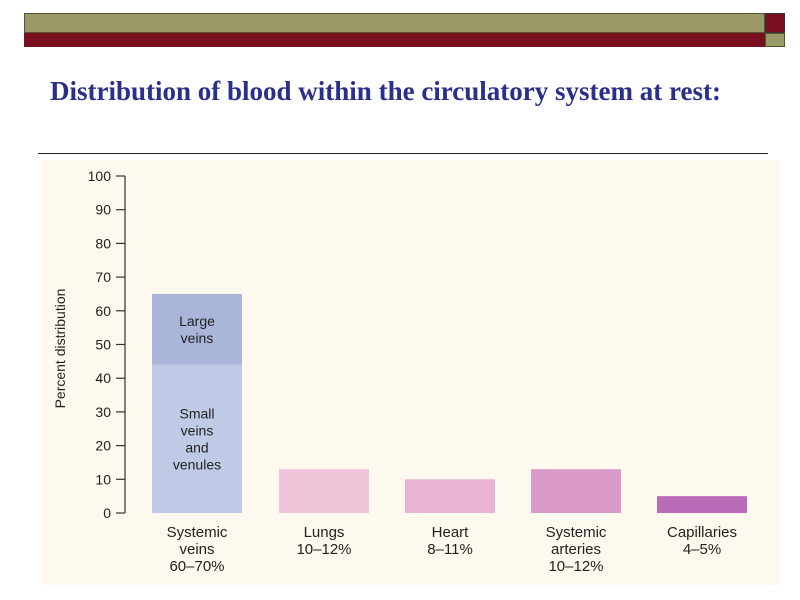 This screenshot has width=800, height=600. What do you see at coordinates (196, 549) in the screenshot?
I see `category-label: veins` at bounding box center [196, 549].